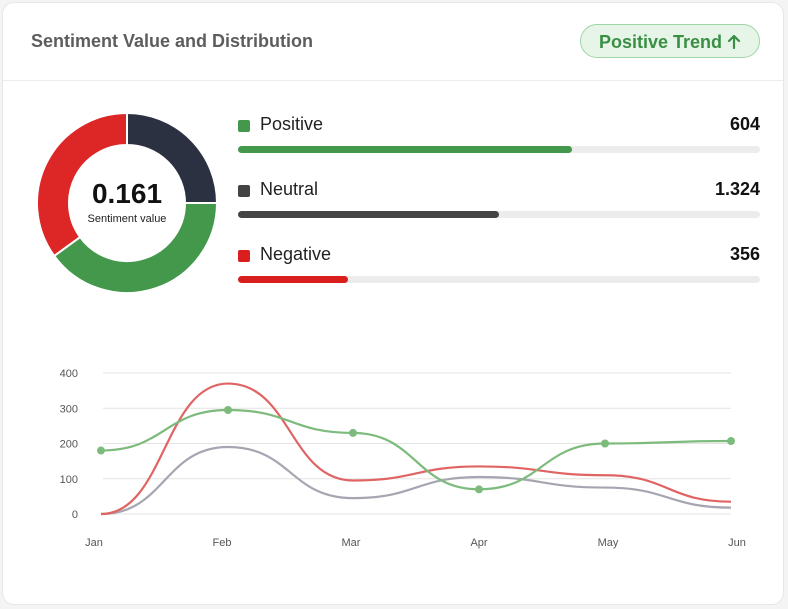 This screenshot has height=609, width=788. I want to click on positive-color-dot, so click(244, 126).